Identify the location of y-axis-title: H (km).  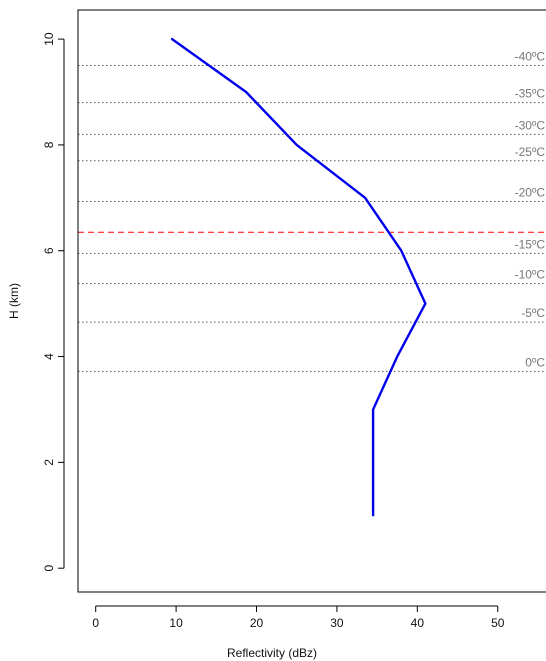
(14, 301).